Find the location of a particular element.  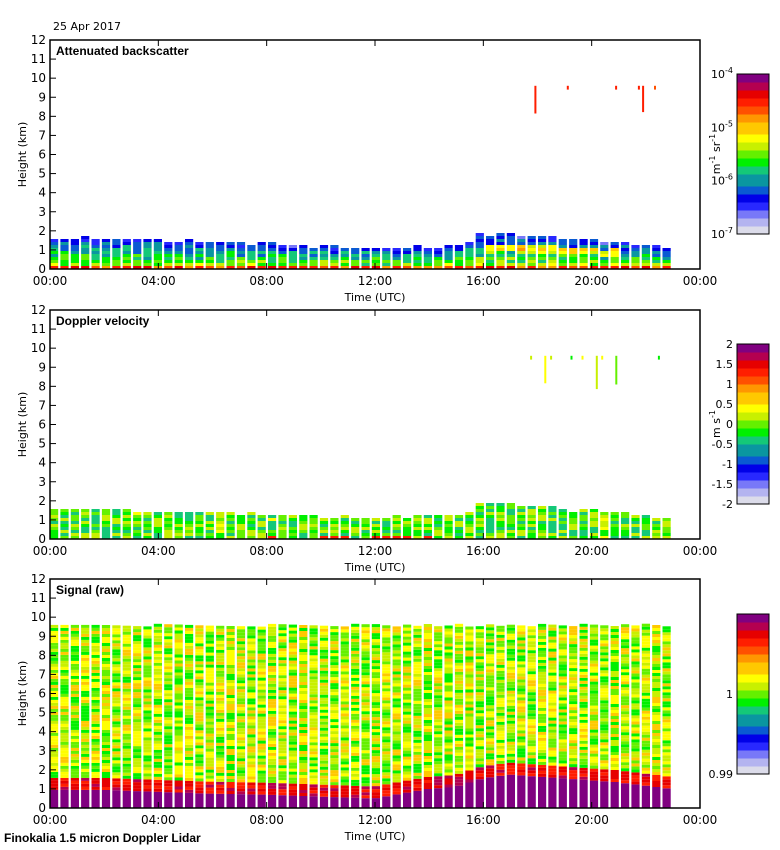

x-tick-label: 00:00 is located at coordinates (50, 551).